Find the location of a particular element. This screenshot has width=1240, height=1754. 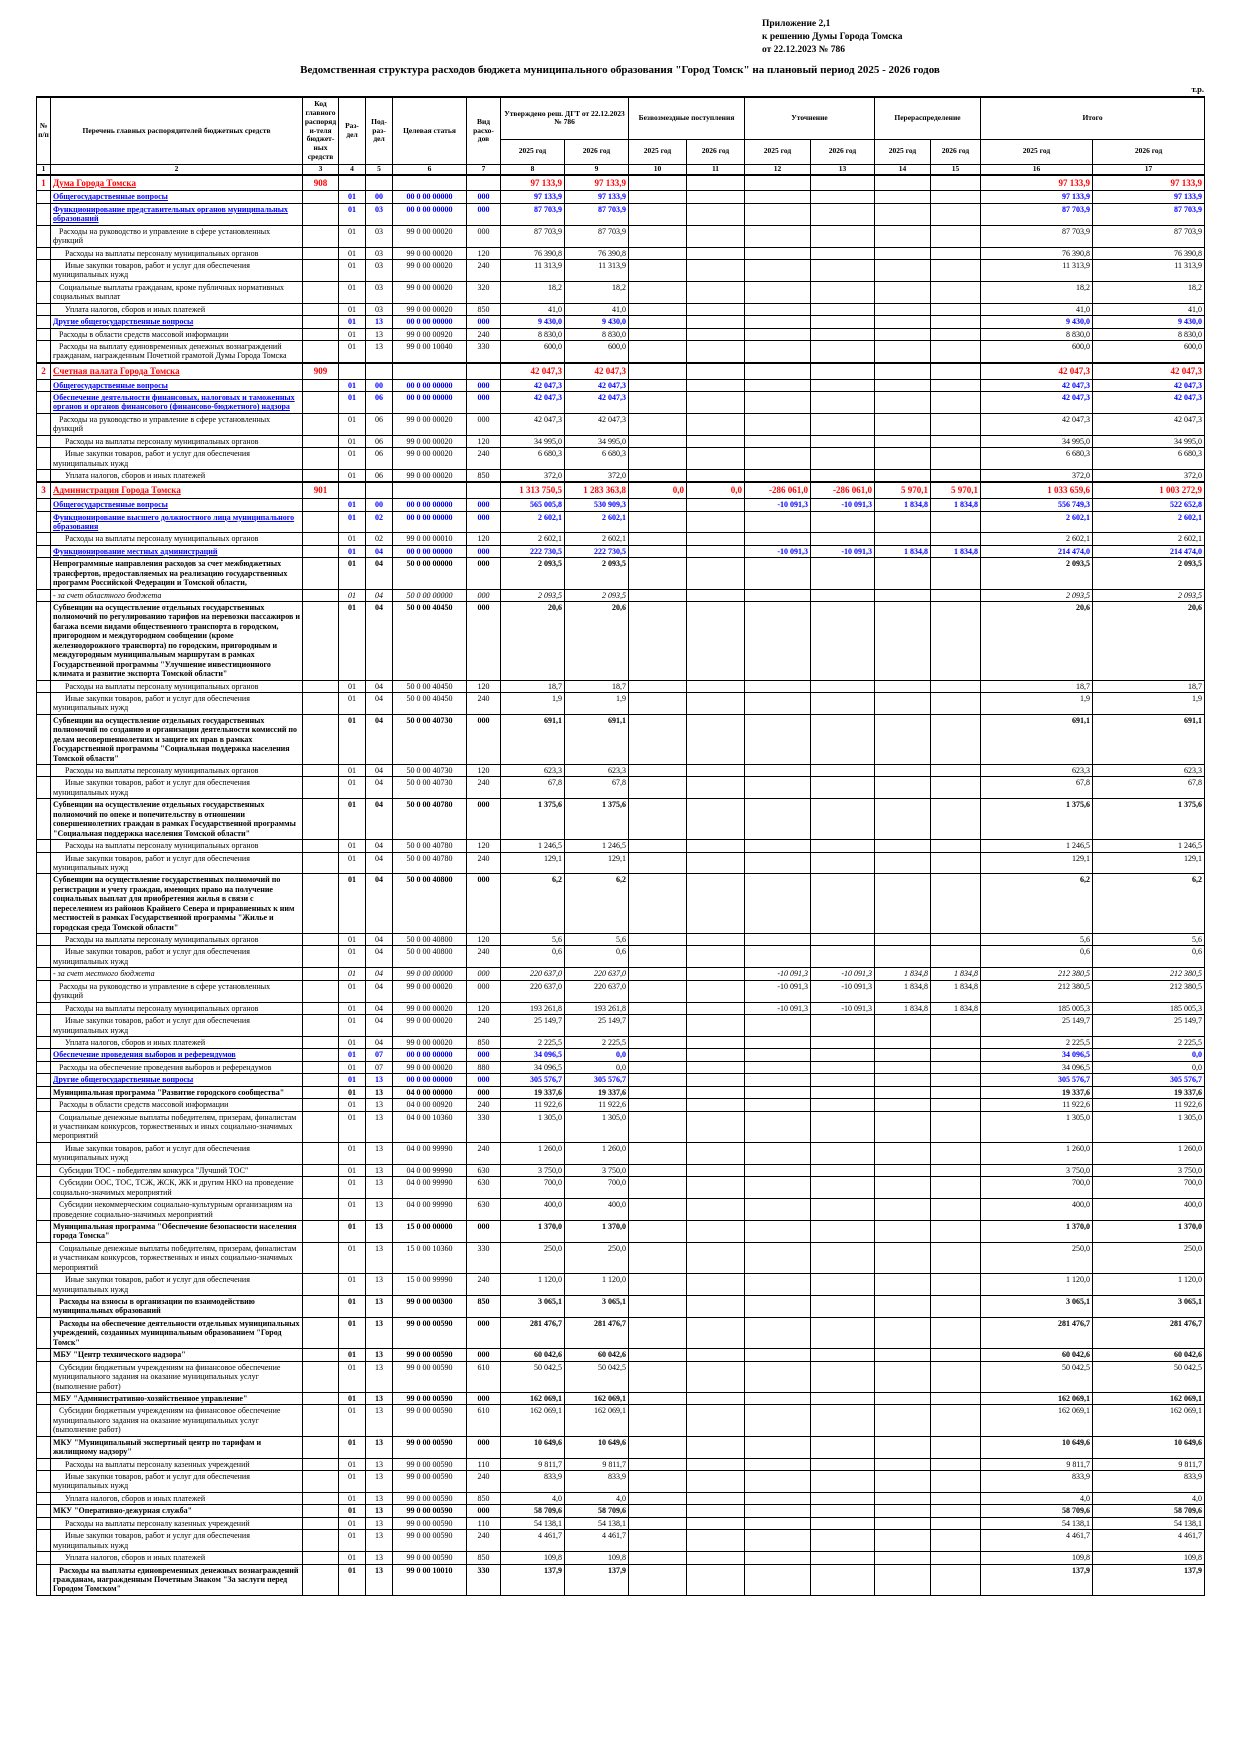

row-code-cell: 50 0 00 40450 is located at coordinates (429, 641).